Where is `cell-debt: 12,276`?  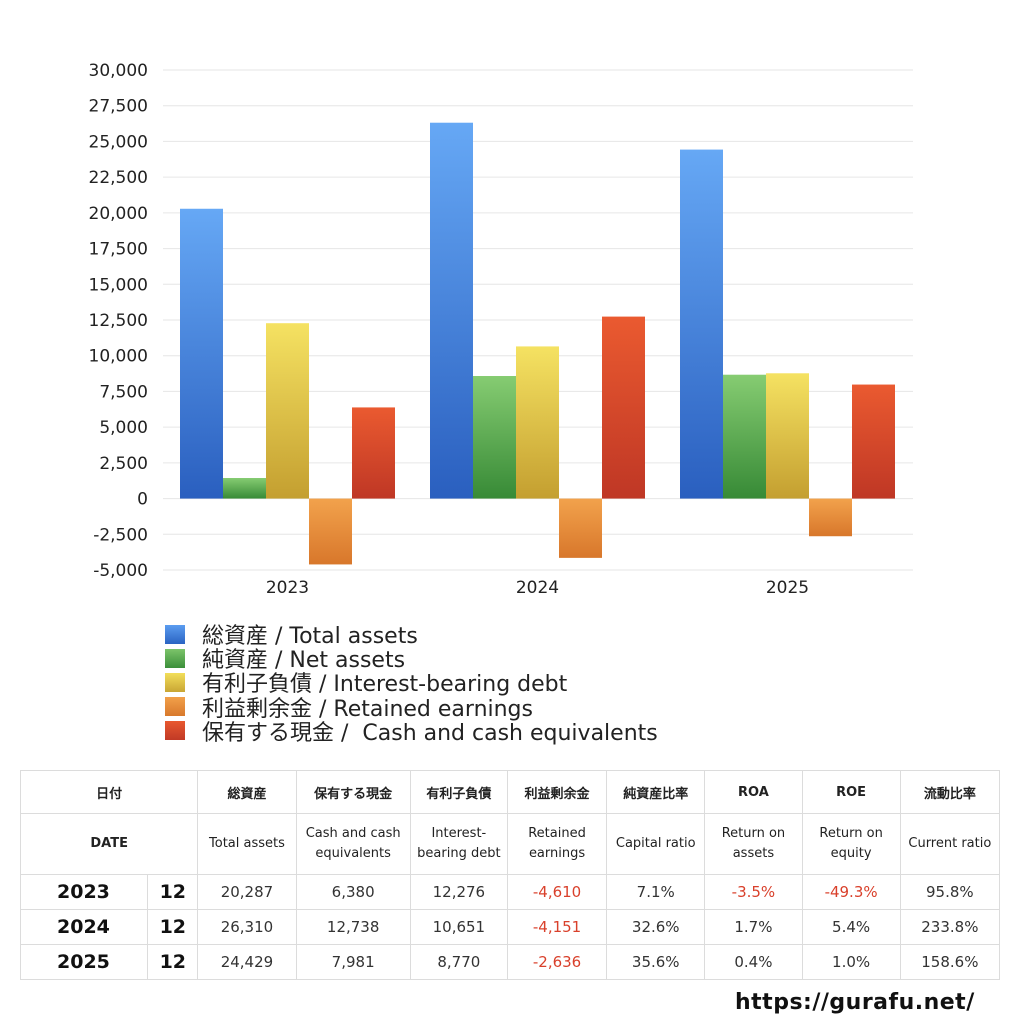
cell-debt: 12,276 is located at coordinates (458, 892).